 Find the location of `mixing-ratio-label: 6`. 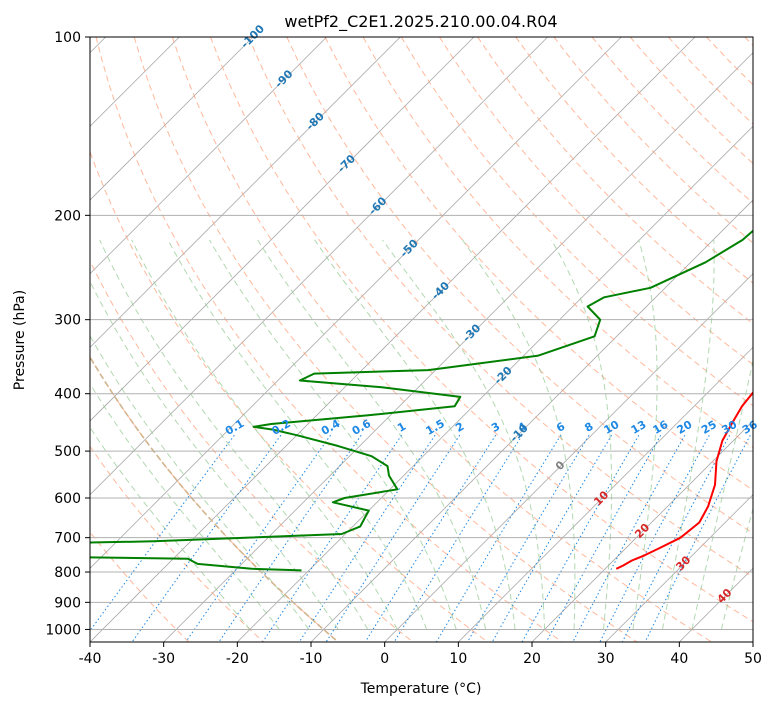

mixing-ratio-label: 6 is located at coordinates (560, 427).